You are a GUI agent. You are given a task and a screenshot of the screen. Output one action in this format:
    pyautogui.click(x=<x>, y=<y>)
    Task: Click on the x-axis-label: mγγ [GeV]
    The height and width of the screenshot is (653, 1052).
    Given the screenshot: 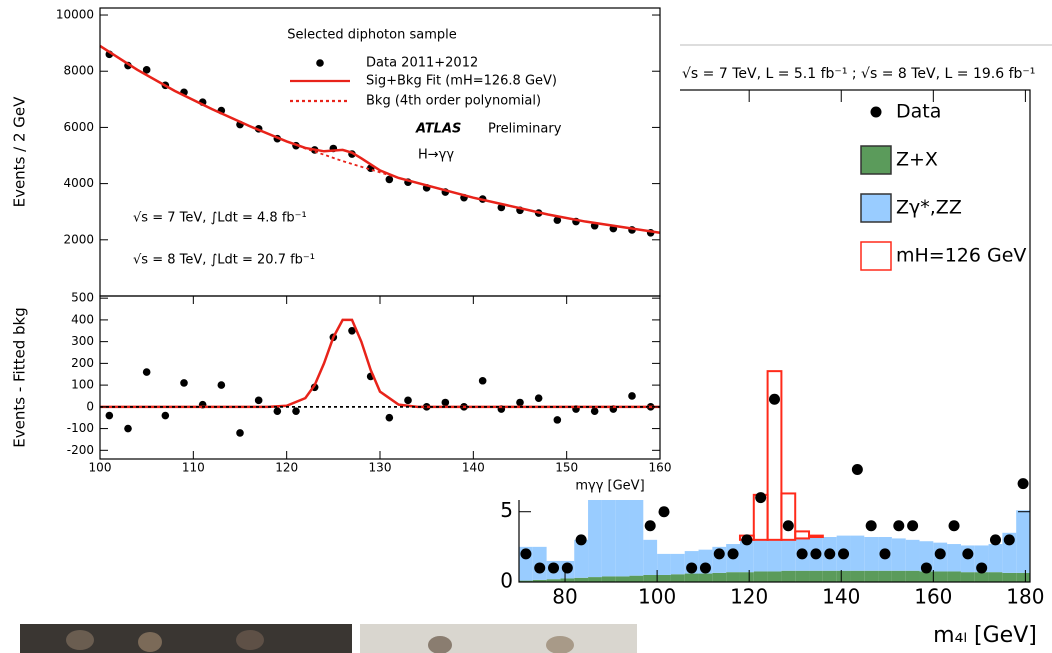 What is the action you would take?
    pyautogui.click(x=609, y=486)
    